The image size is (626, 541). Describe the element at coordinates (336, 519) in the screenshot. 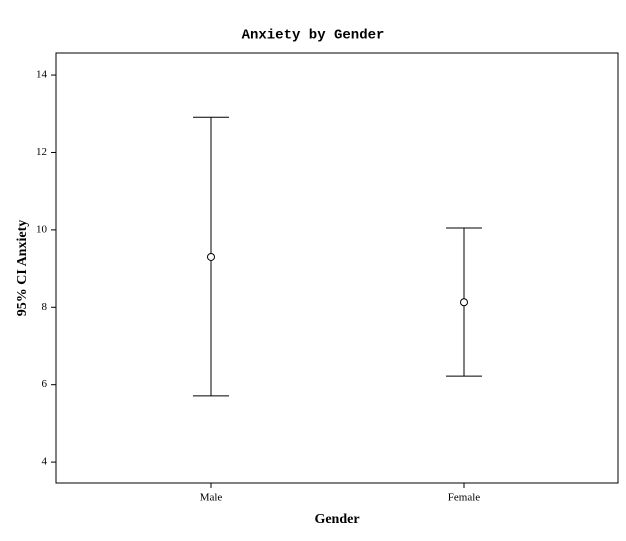

I see `x-axis-label: Gender` at that location.